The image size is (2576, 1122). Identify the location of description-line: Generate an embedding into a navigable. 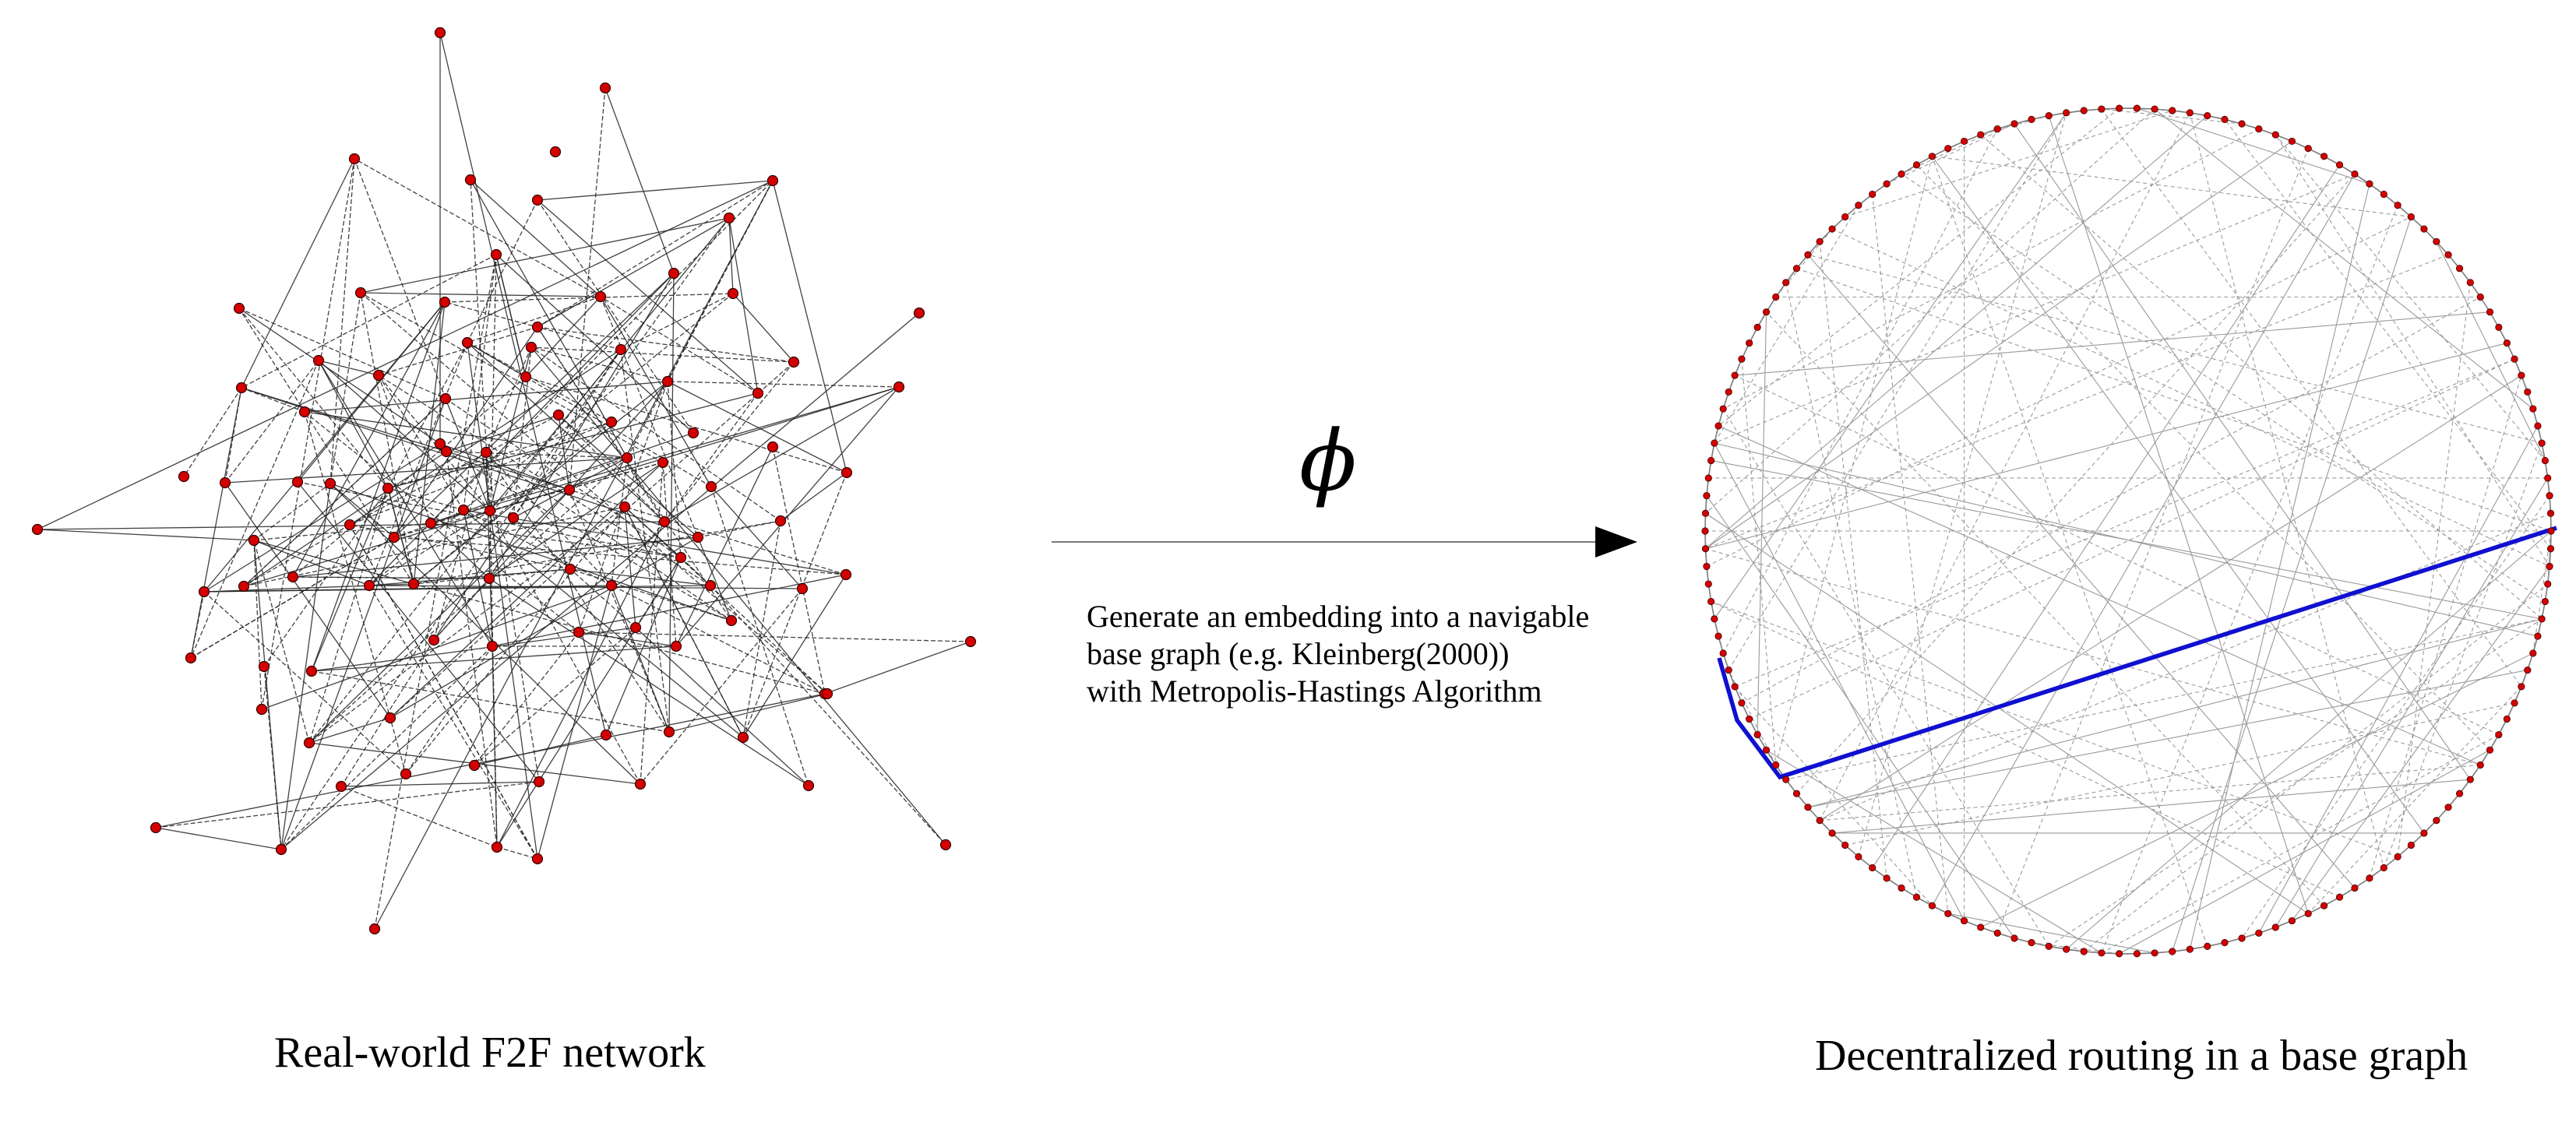
(1338, 616).